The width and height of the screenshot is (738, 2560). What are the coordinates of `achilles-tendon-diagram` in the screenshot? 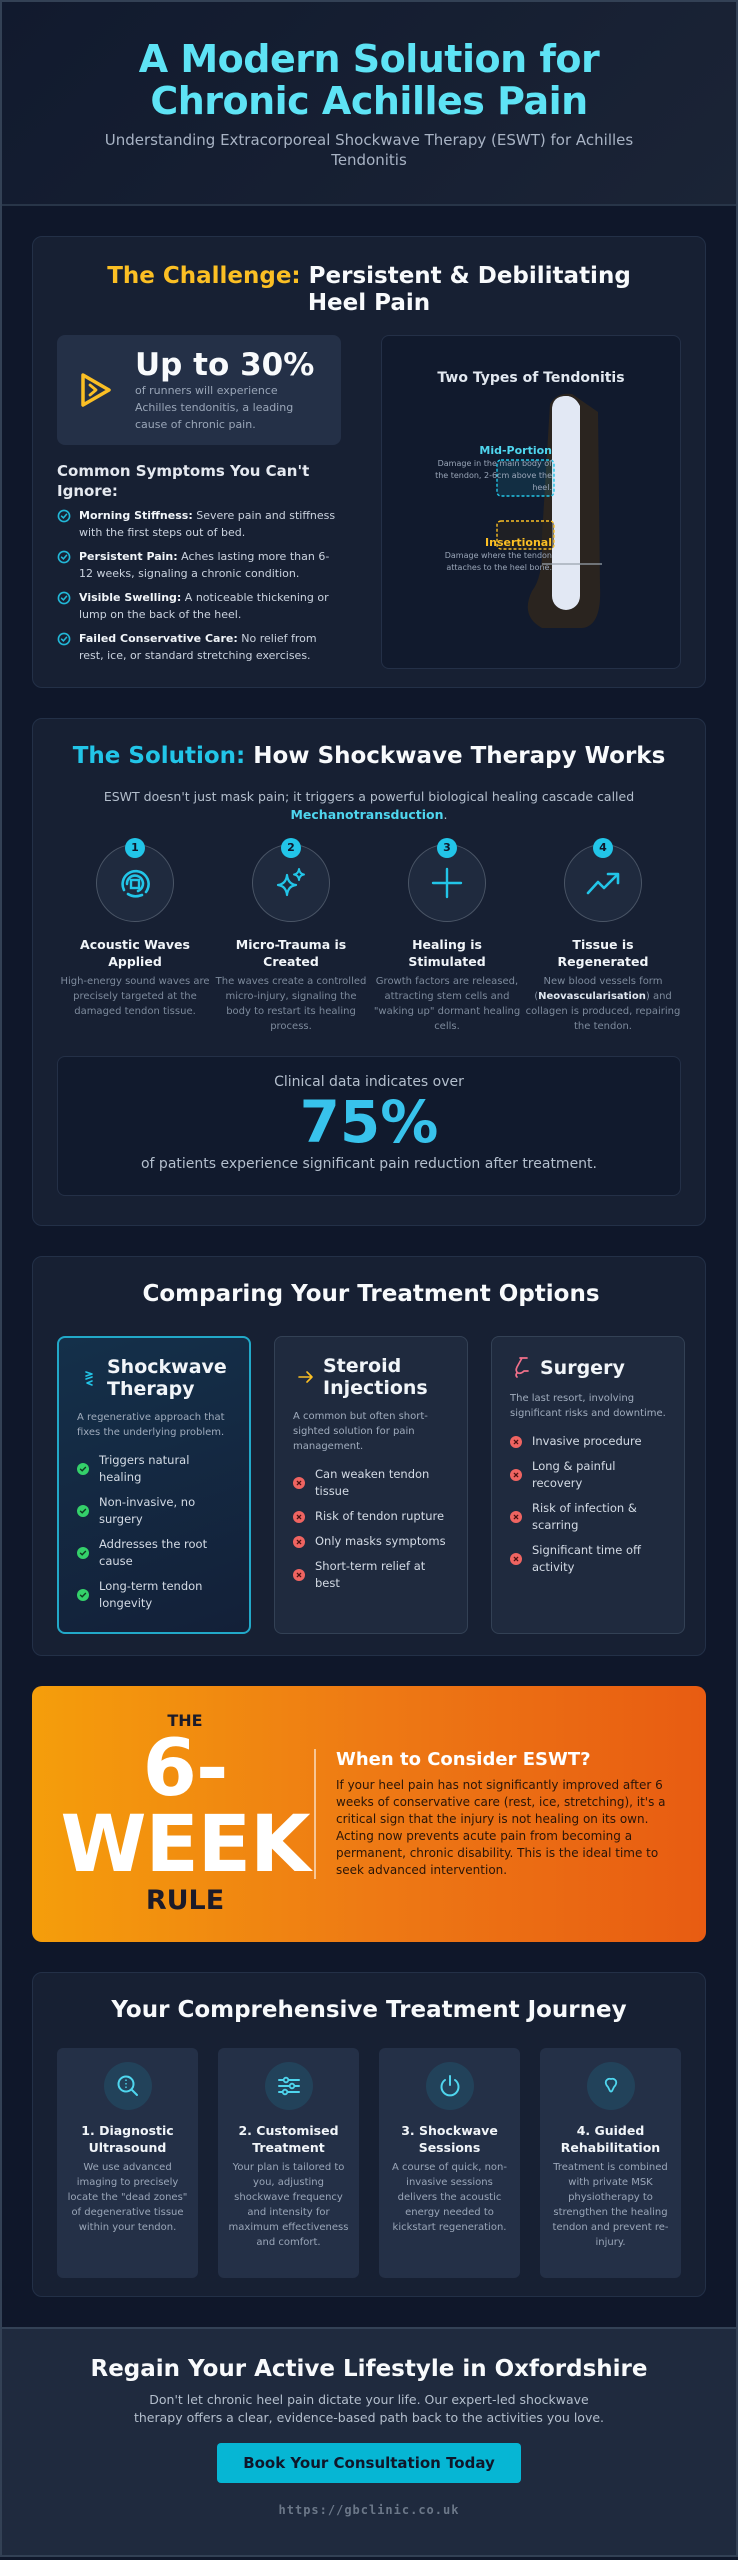 It's located at (549, 510).